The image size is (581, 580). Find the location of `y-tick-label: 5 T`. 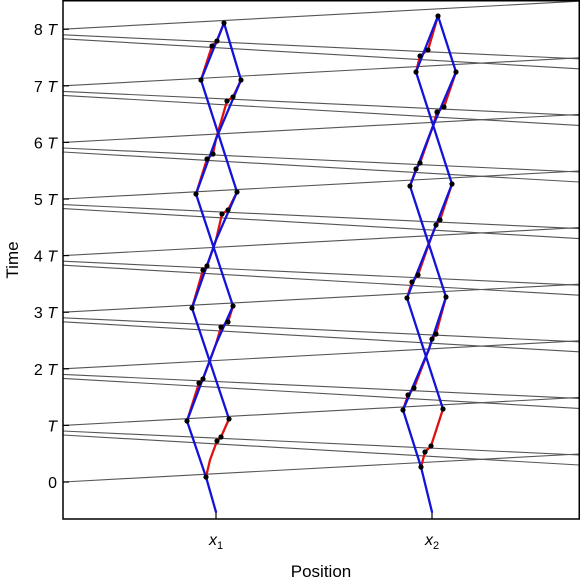

y-tick-label: 5 T is located at coordinates (46, 200).